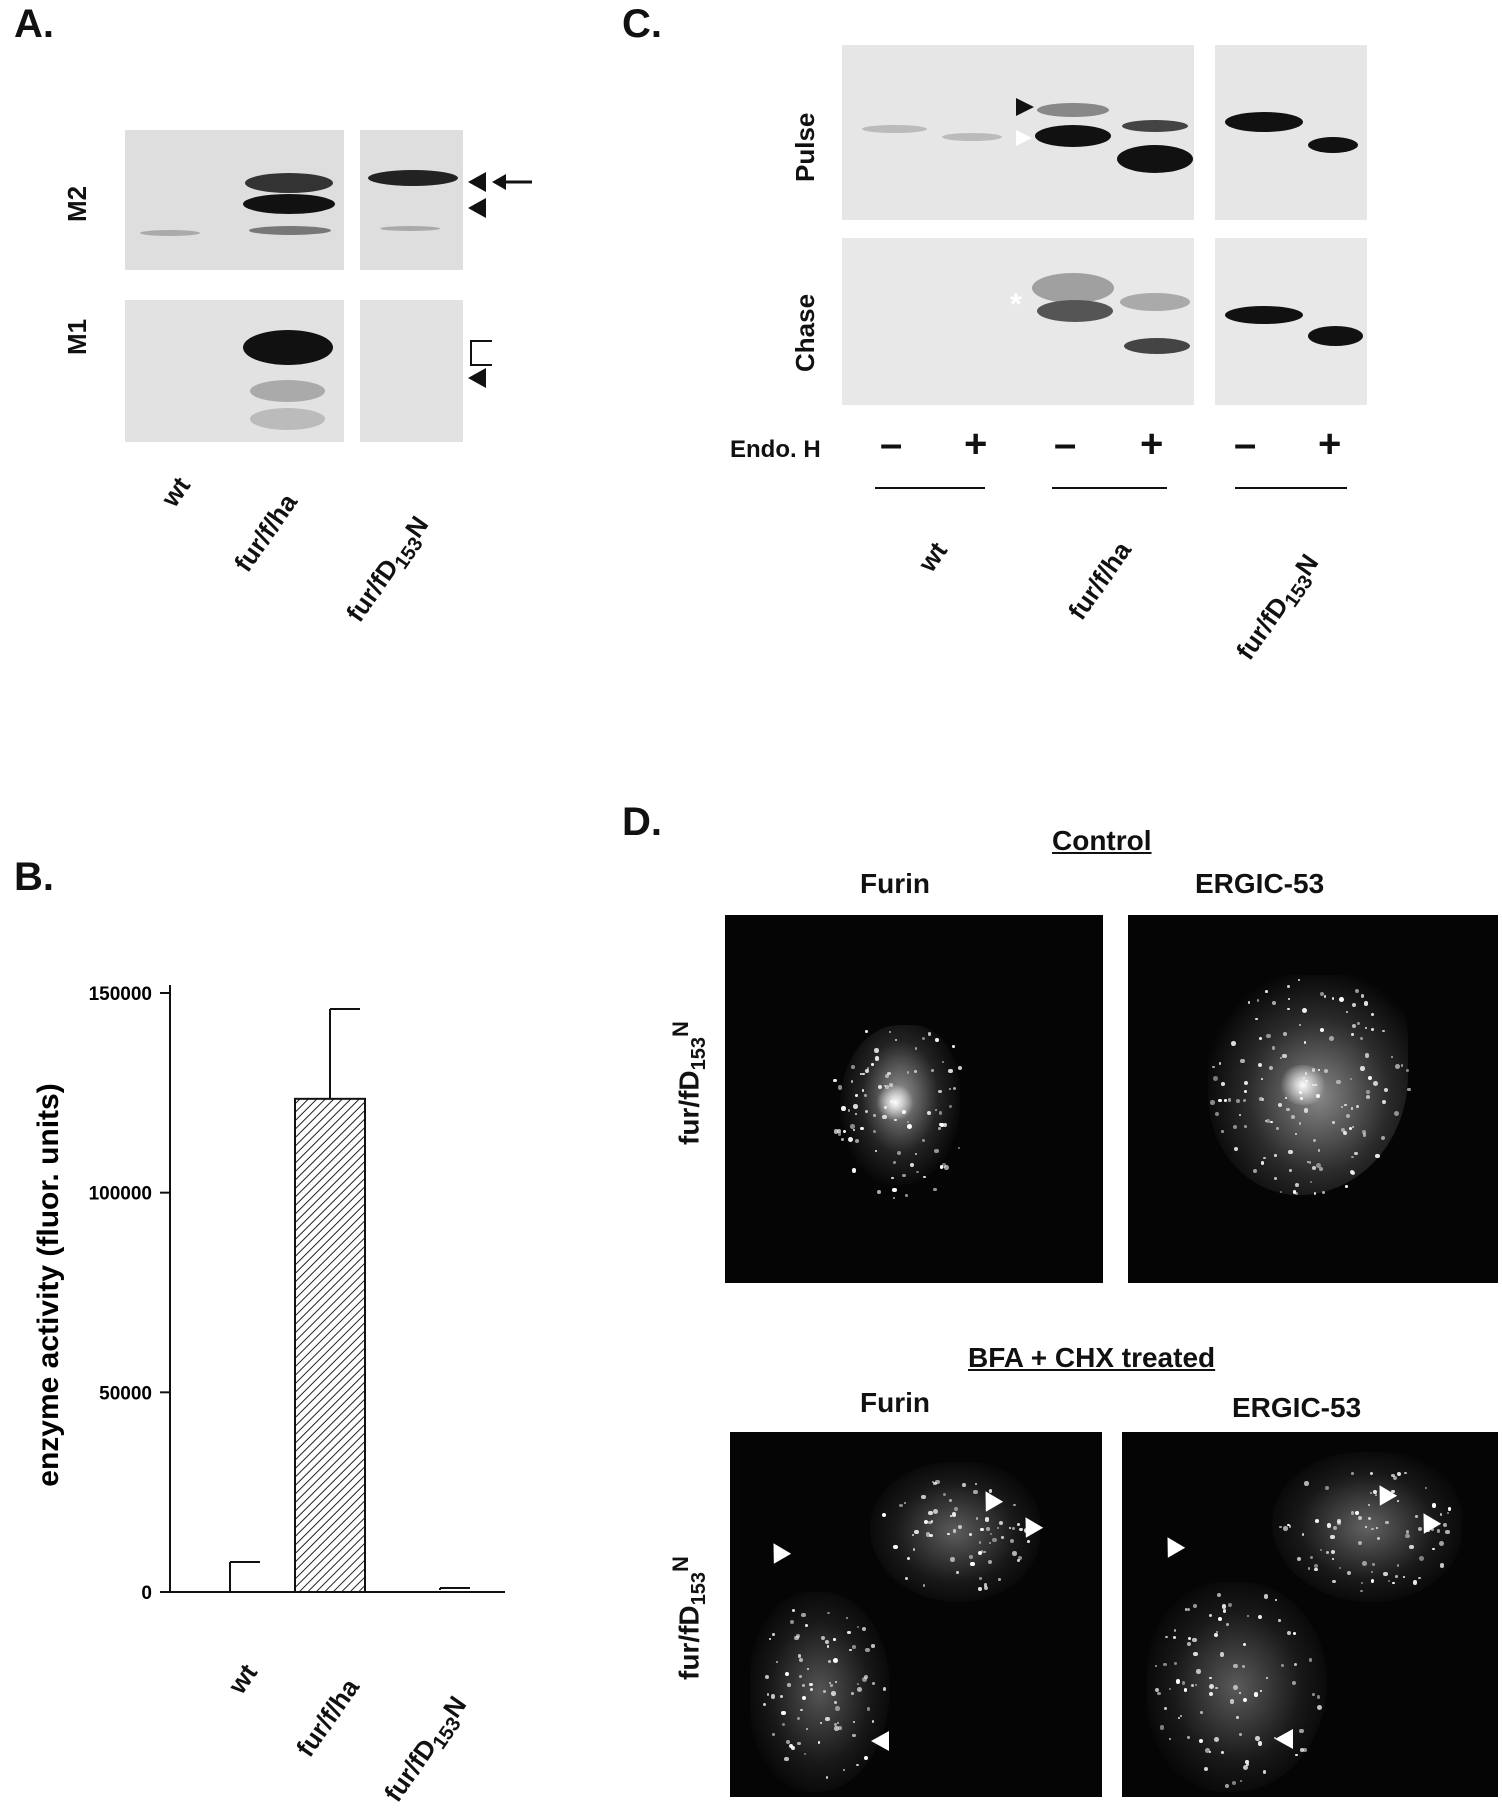 The width and height of the screenshot is (1502, 1811). Describe the element at coordinates (129, 1294) in the screenshot. I see `y-ticks: 0 50000 100000 150000` at that location.